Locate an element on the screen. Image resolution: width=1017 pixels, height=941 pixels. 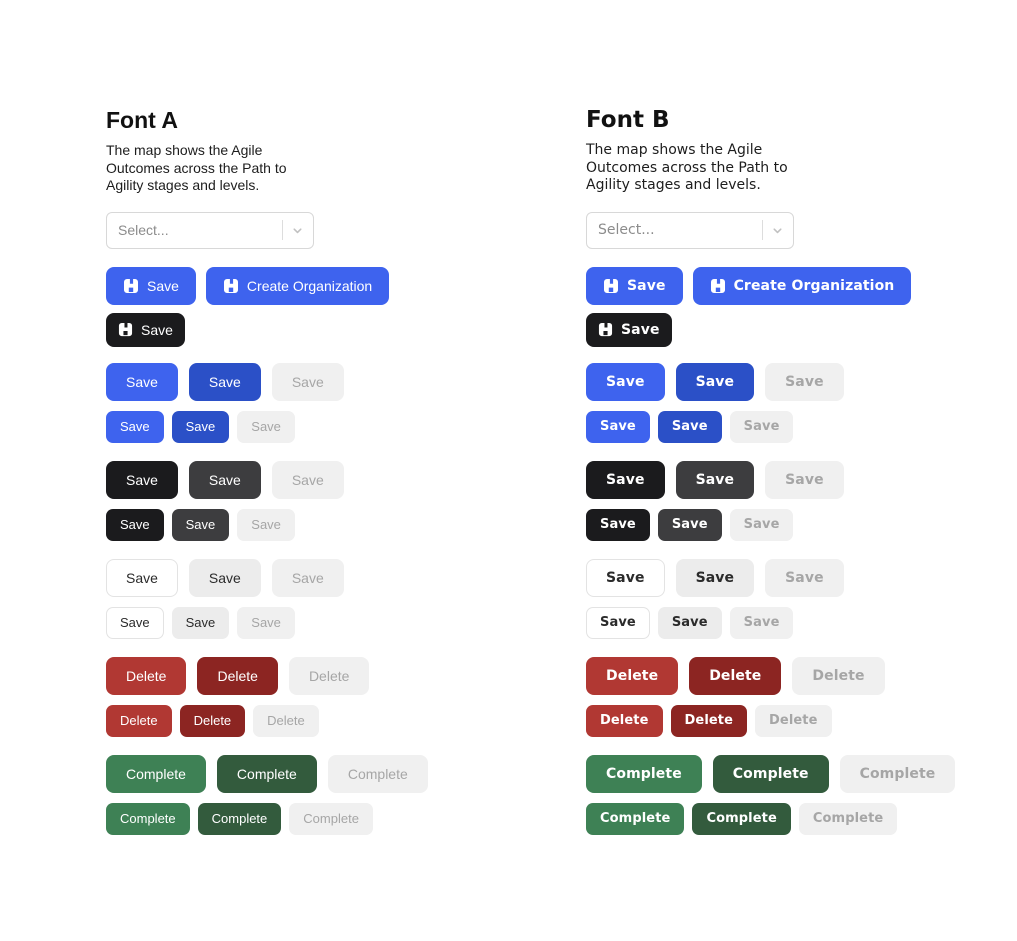
light-sm-row: Save Save Save is located at coordinates (801, 622).